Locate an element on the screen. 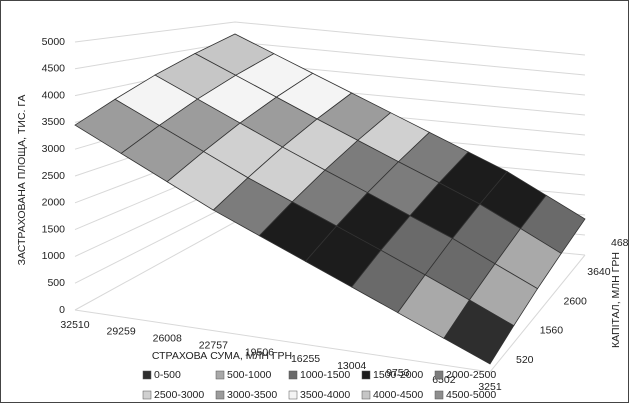 The height and width of the screenshot is (403, 629). z-tick-label: 1000 is located at coordinates (54, 256).